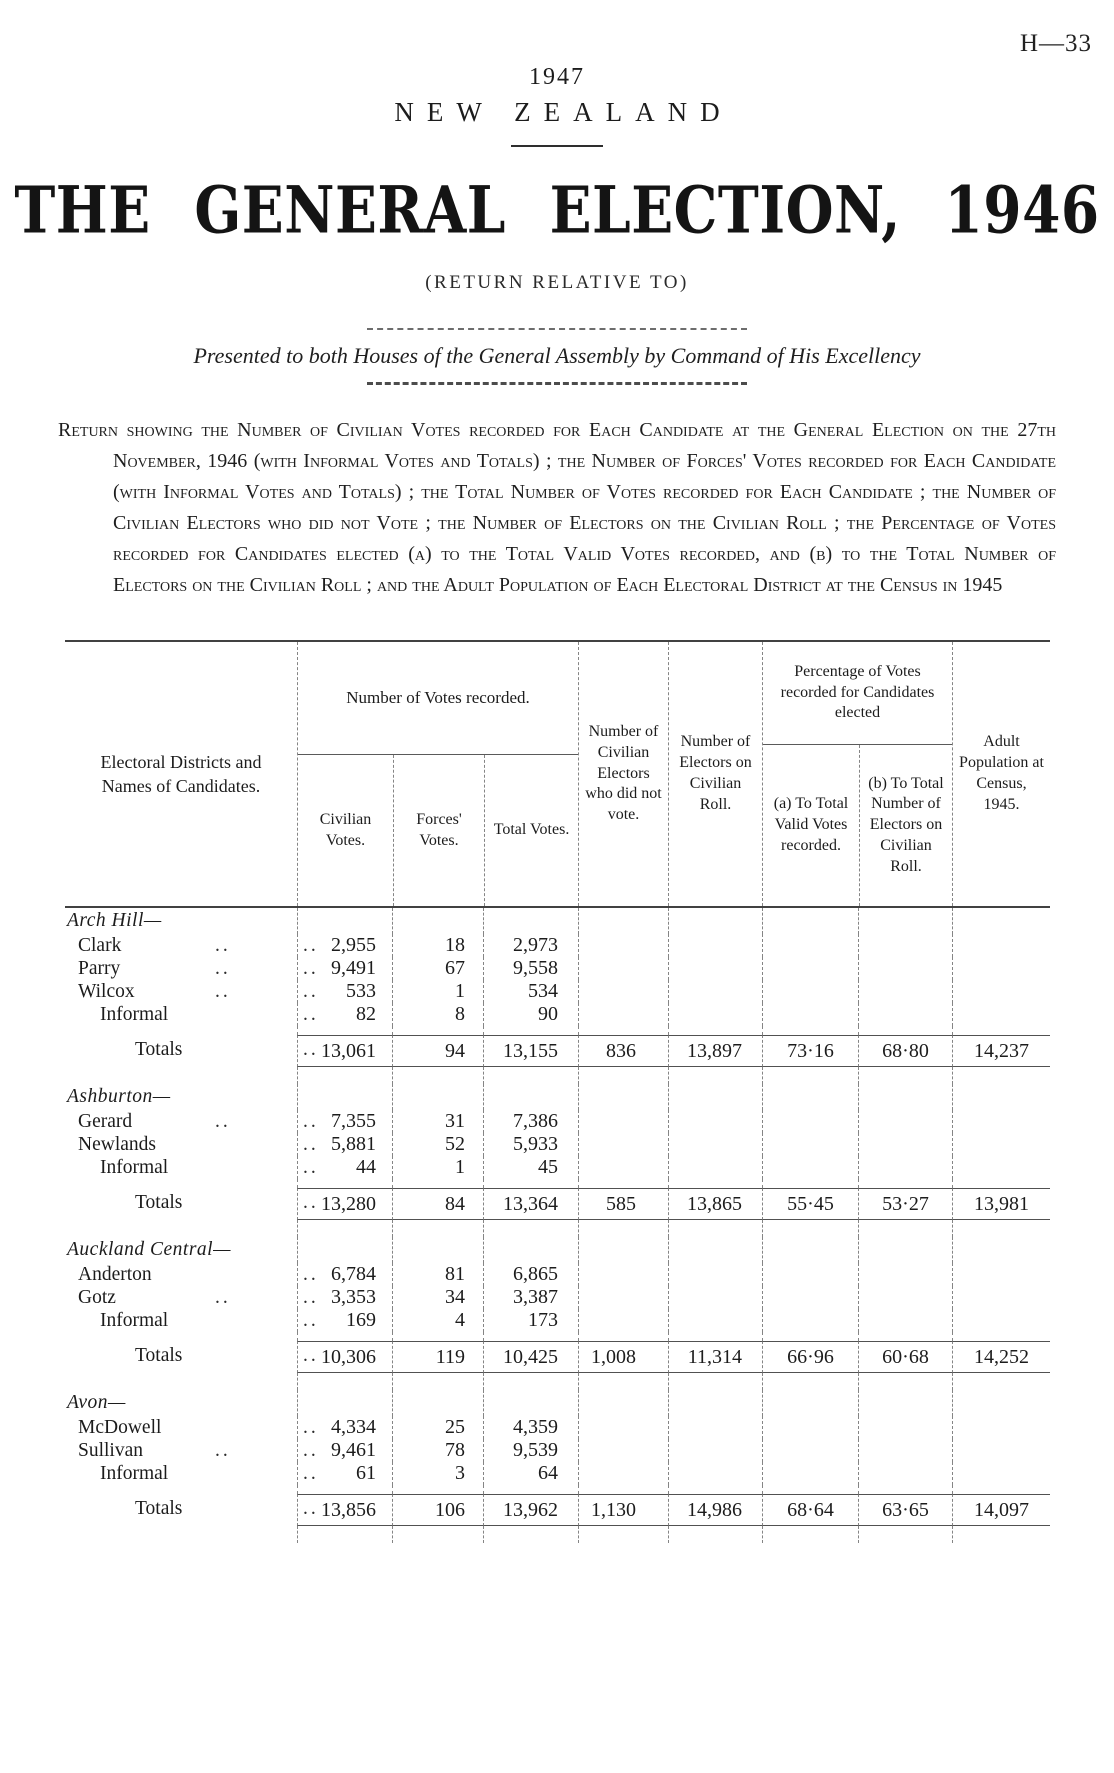  I want to click on cell-electors_roll: 14,986, so click(715, 1510).